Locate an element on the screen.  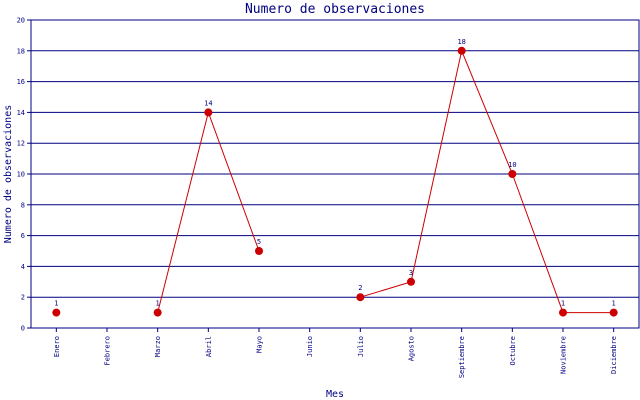
x-tick-label: Octubre is located at coordinates (513, 351).